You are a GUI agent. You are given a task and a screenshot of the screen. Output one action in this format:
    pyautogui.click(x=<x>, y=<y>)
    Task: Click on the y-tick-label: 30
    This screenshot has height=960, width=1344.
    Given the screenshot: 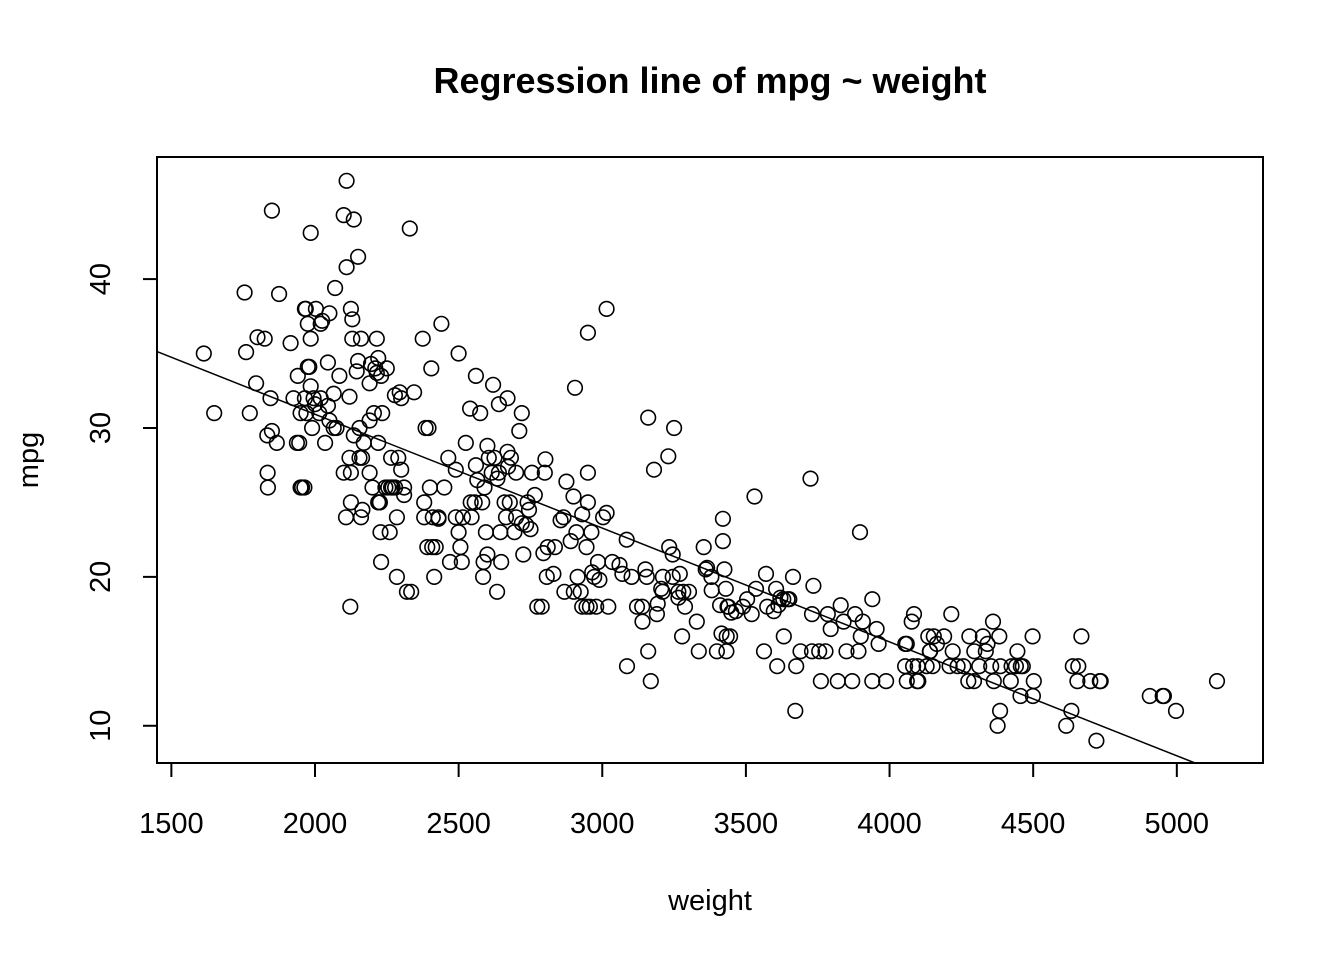 What is the action you would take?
    pyautogui.click(x=101, y=428)
    